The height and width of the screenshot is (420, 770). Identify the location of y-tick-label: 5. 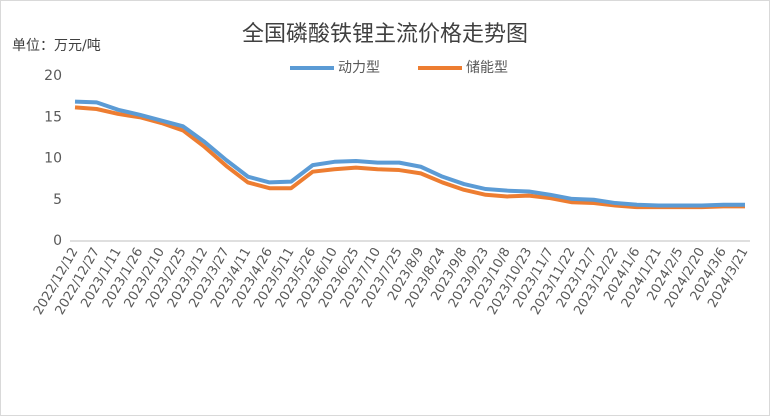
(57, 200).